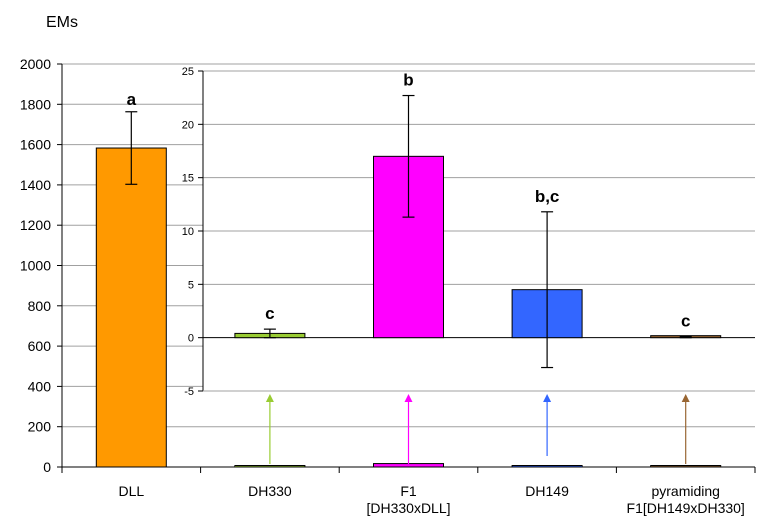 This screenshot has height=521, width=763. What do you see at coordinates (188, 232) in the screenshot?
I see `inset-y-tick-label: 10` at bounding box center [188, 232].